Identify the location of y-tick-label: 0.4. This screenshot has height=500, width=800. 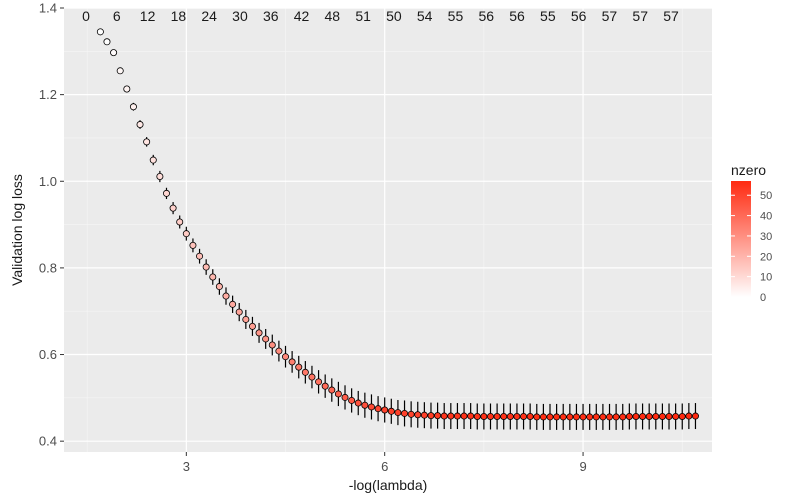
(48, 441).